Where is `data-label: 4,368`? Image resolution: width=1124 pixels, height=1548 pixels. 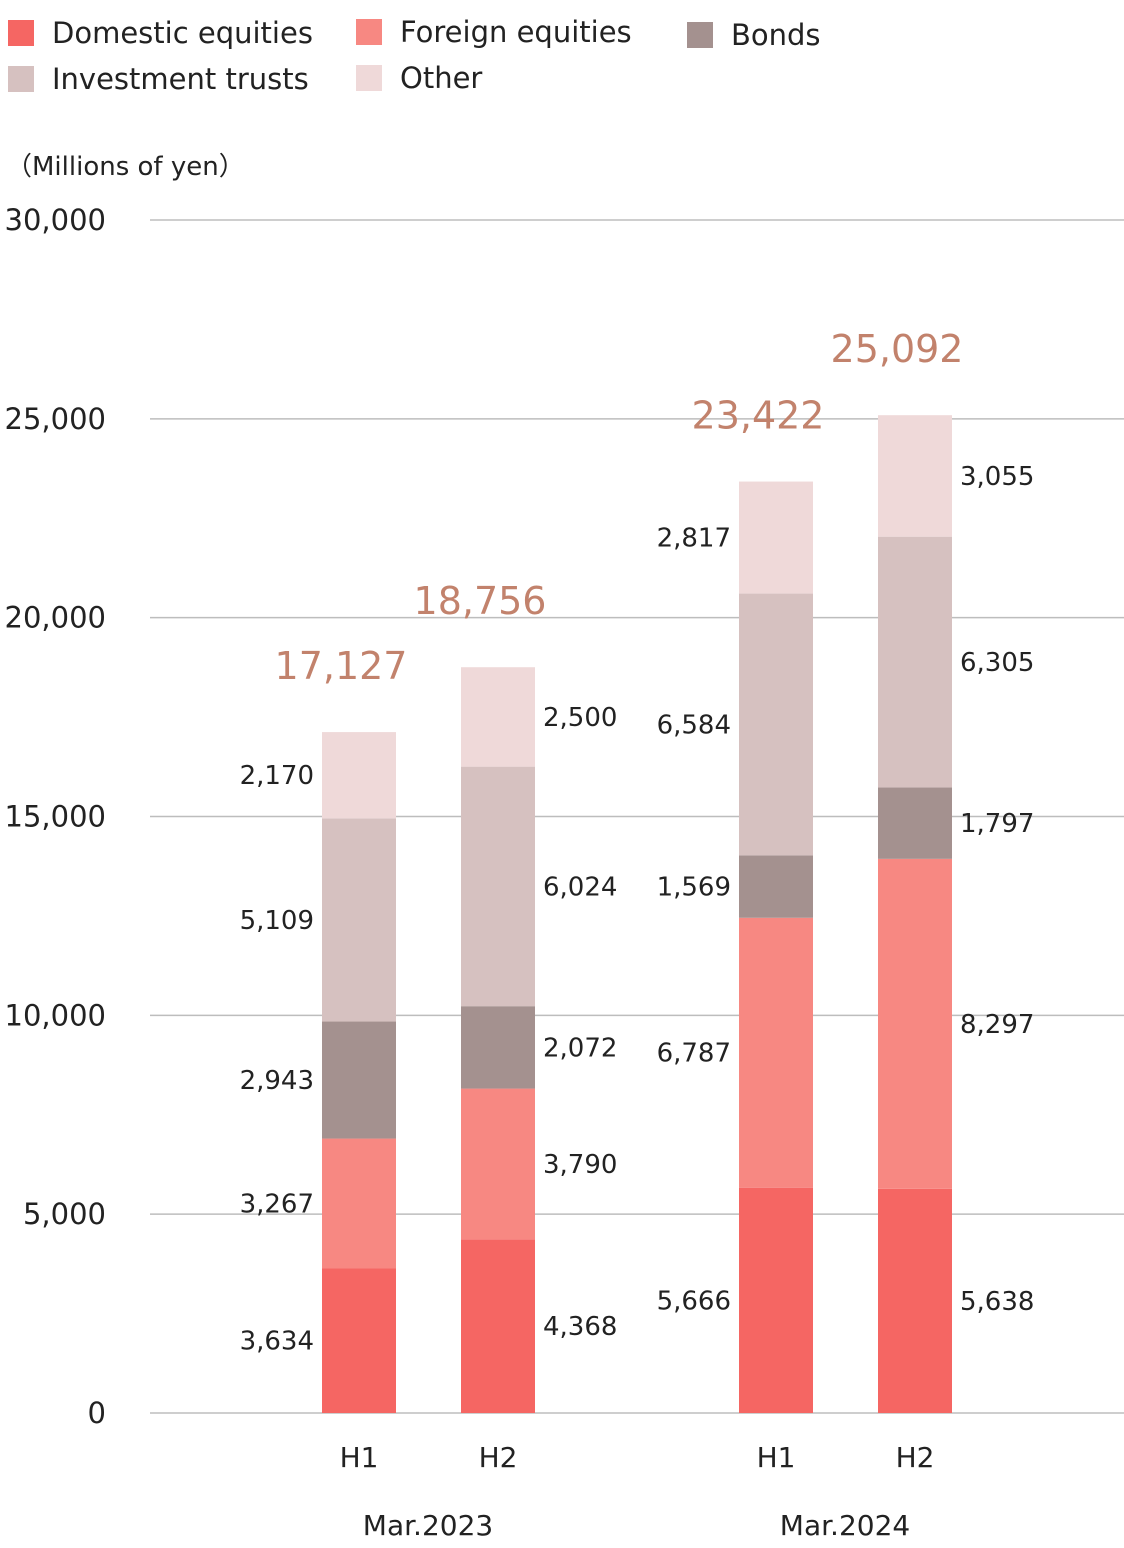
data-label: 4,368 is located at coordinates (580, 1327).